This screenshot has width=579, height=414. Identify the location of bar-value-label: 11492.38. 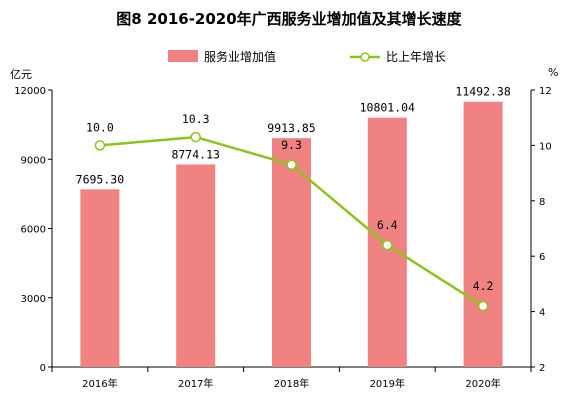
(482, 92).